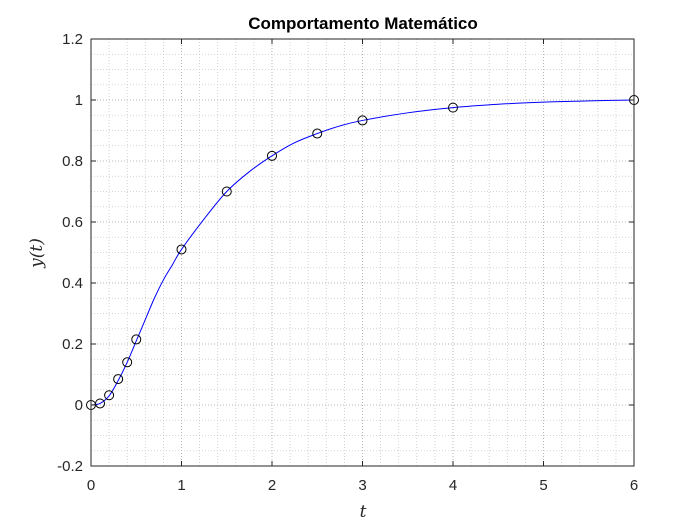 Image resolution: width=700 pixels, height=525 pixels. I want to click on x-tick-label: 2, so click(272, 485).